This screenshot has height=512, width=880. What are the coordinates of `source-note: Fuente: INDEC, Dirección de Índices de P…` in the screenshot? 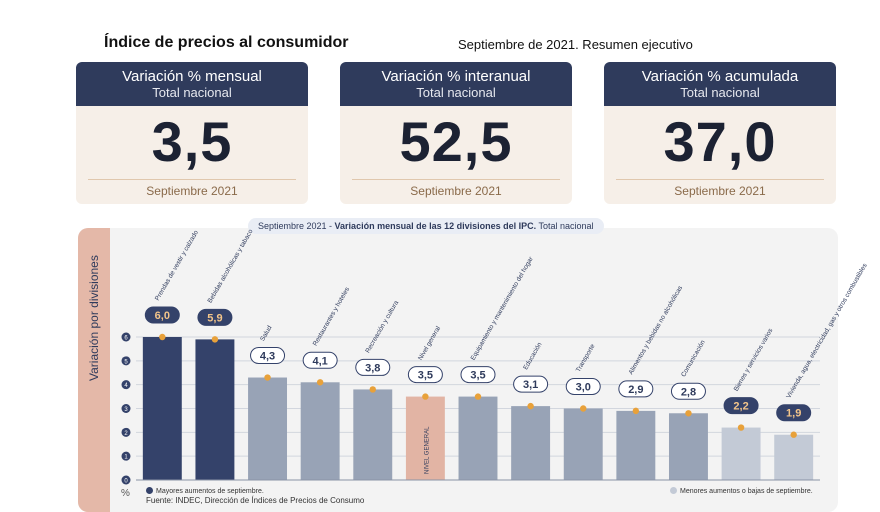 It's located at (255, 500).